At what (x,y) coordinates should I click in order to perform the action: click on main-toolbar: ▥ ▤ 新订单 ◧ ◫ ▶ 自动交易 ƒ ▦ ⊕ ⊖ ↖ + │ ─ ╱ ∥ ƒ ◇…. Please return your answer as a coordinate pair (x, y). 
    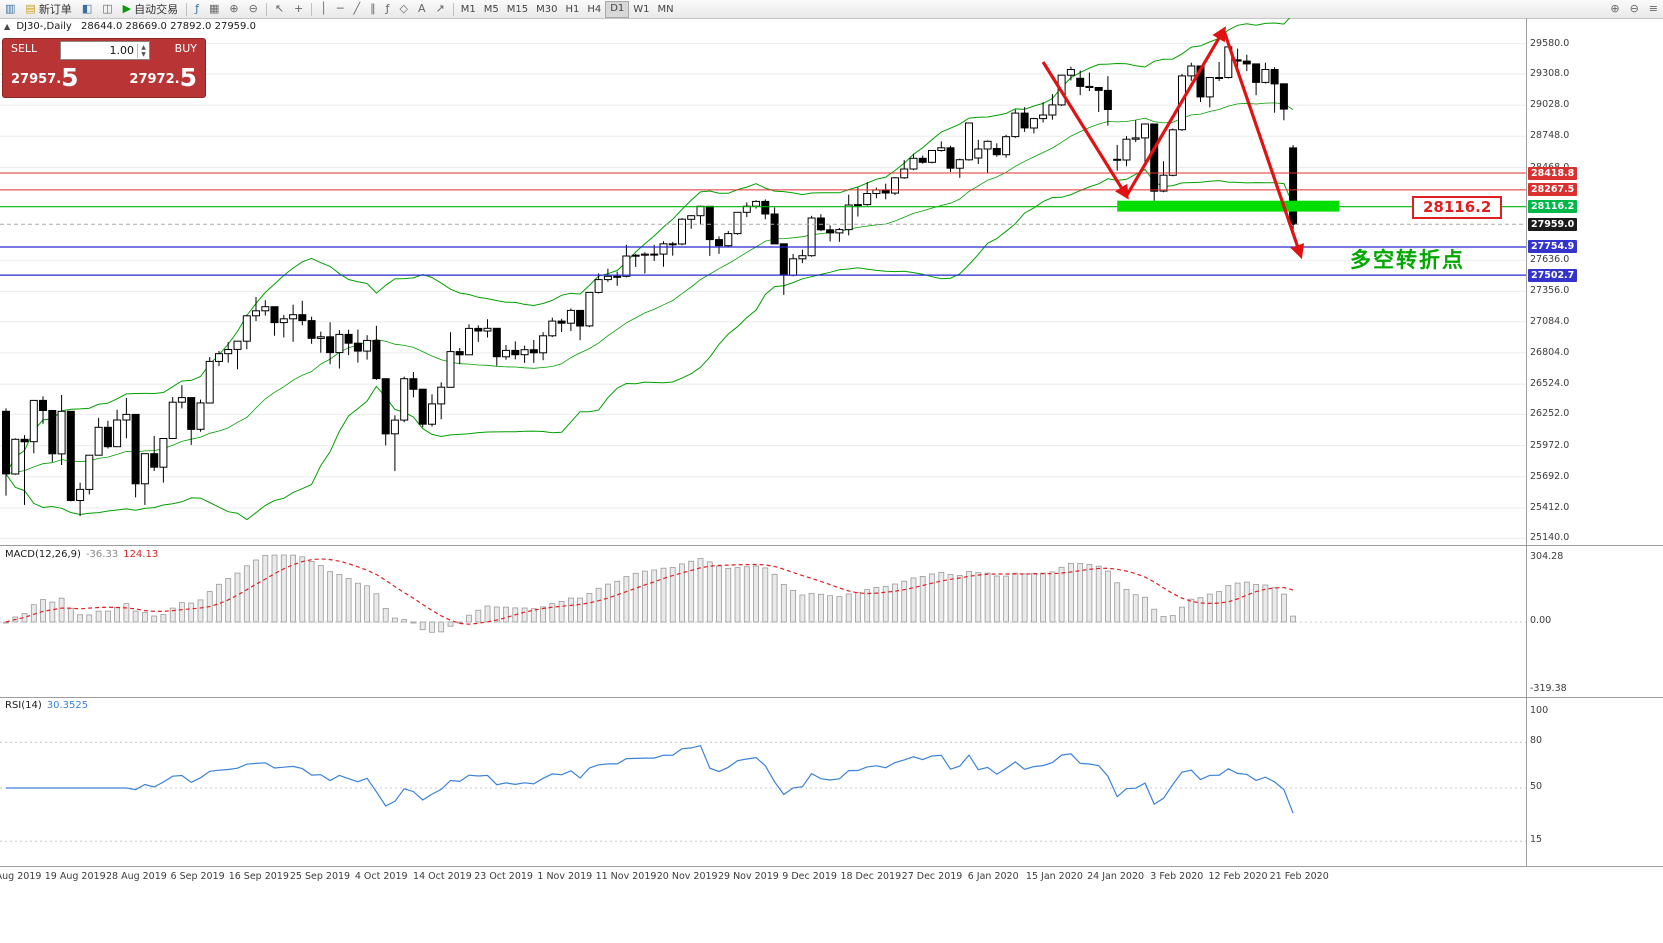
    Looking at the image, I should click on (831, 9).